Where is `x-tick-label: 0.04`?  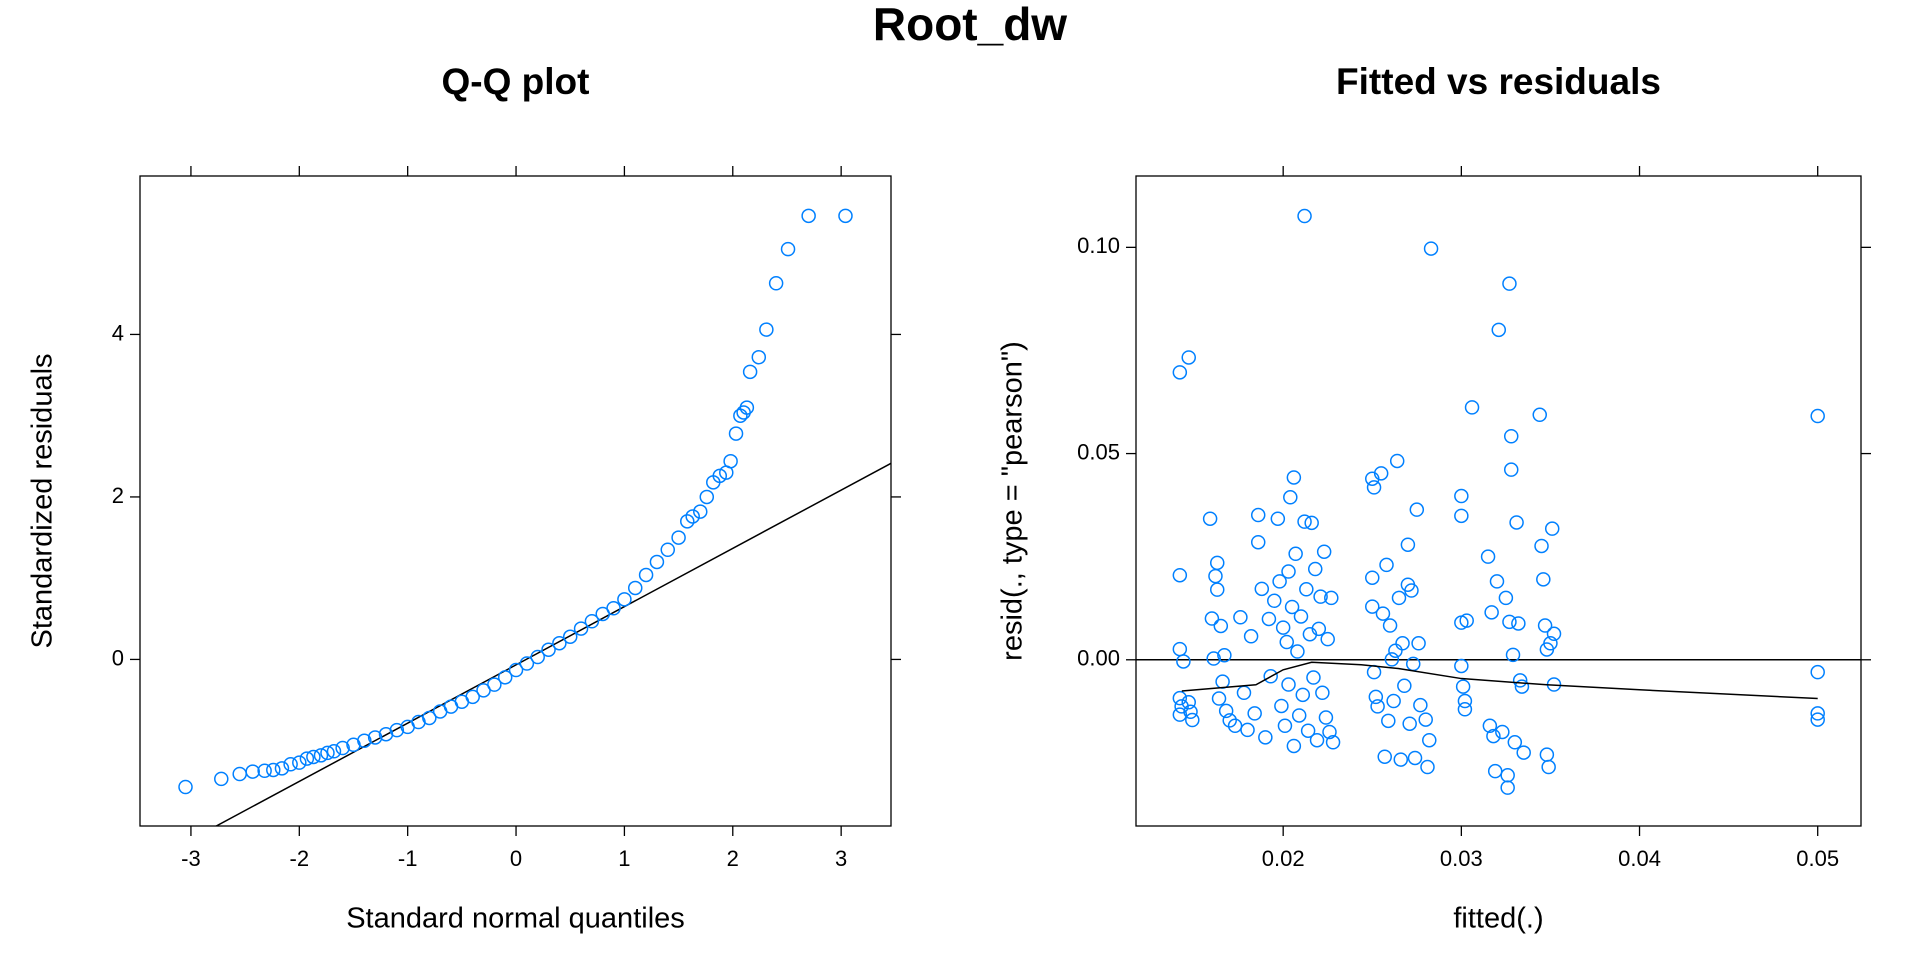
x-tick-label: 0.04 is located at coordinates (1639, 858).